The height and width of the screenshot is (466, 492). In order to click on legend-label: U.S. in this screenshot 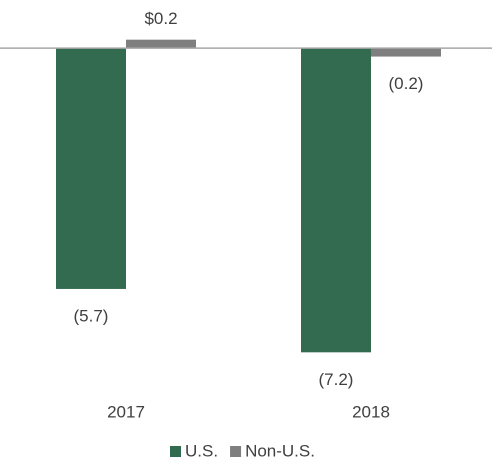, I will do `click(201, 450)`.